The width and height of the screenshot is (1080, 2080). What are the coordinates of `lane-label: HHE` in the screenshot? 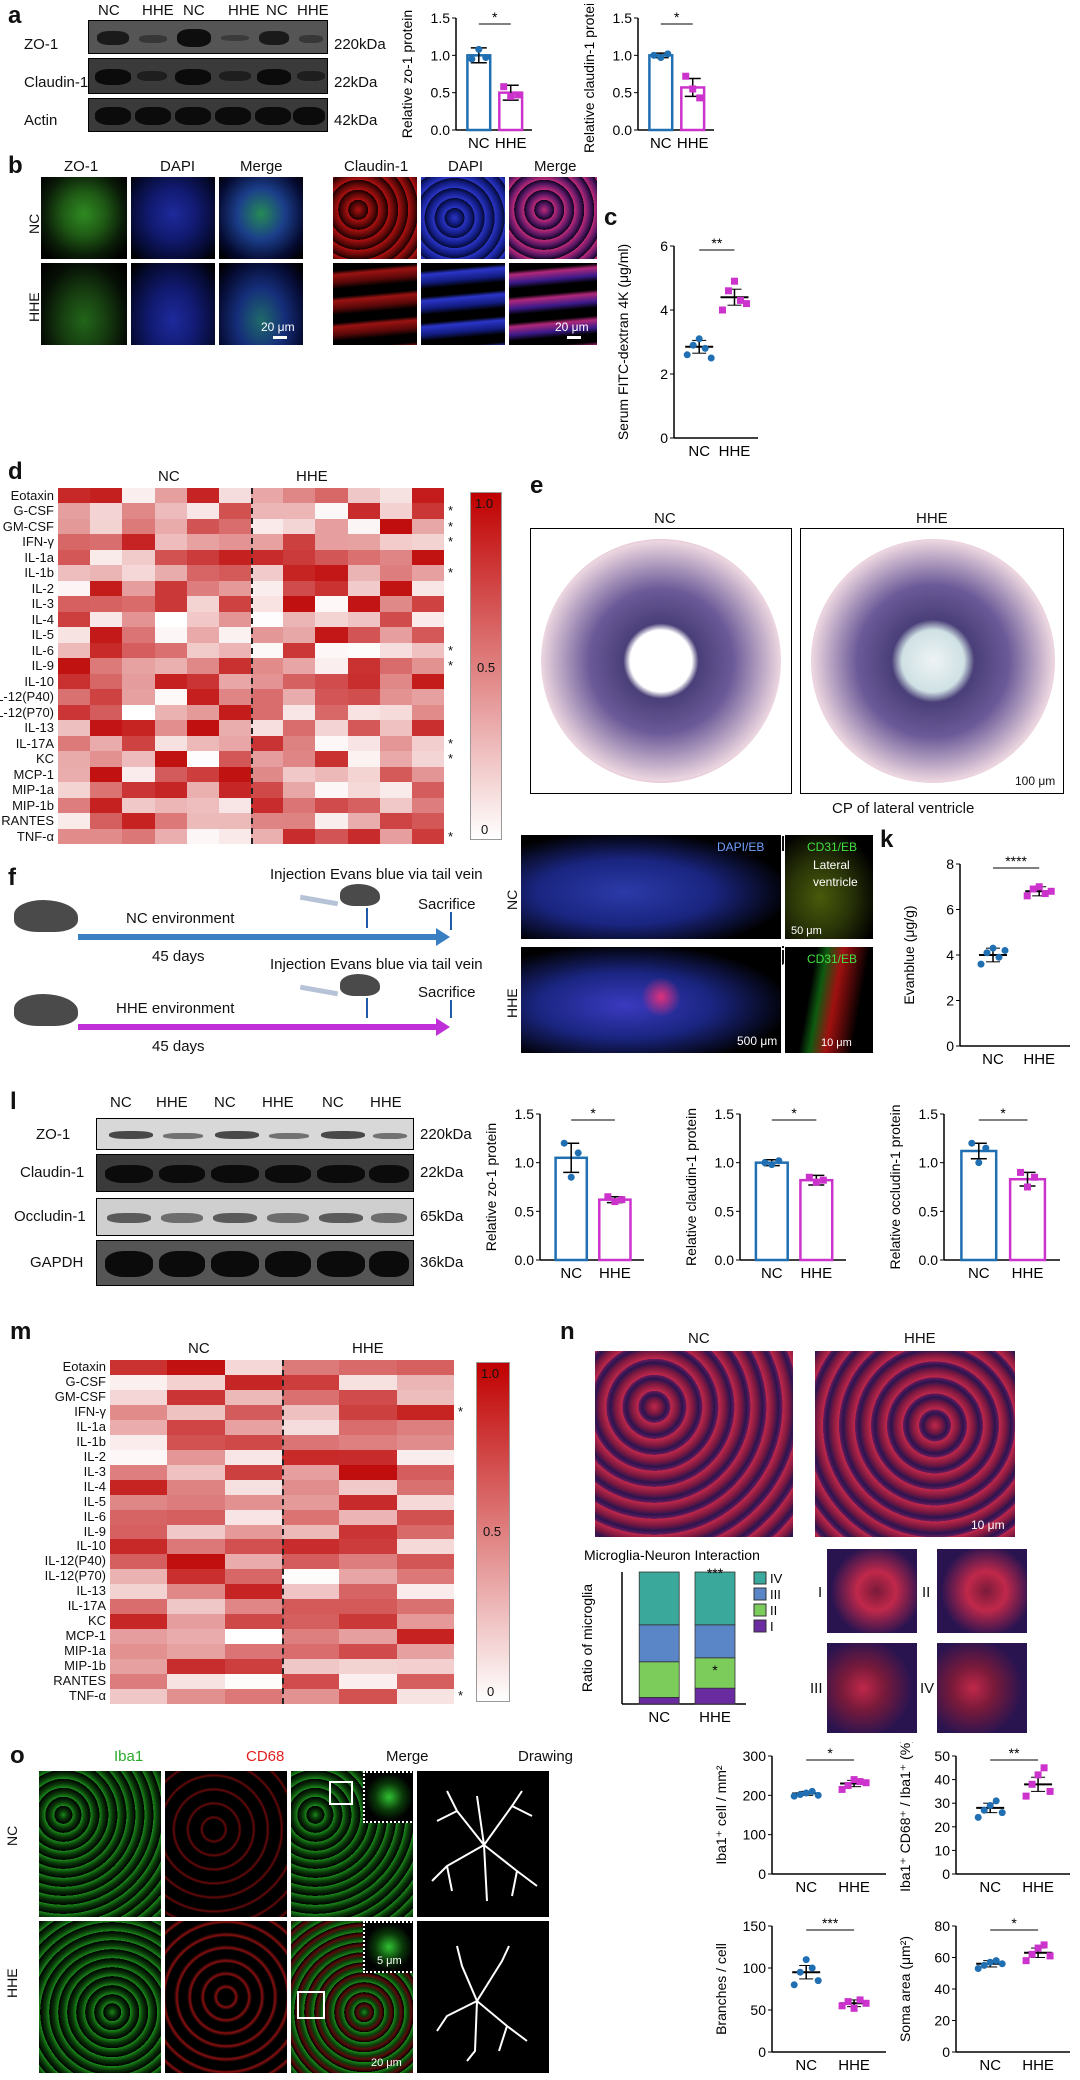 It's located at (244, 10).